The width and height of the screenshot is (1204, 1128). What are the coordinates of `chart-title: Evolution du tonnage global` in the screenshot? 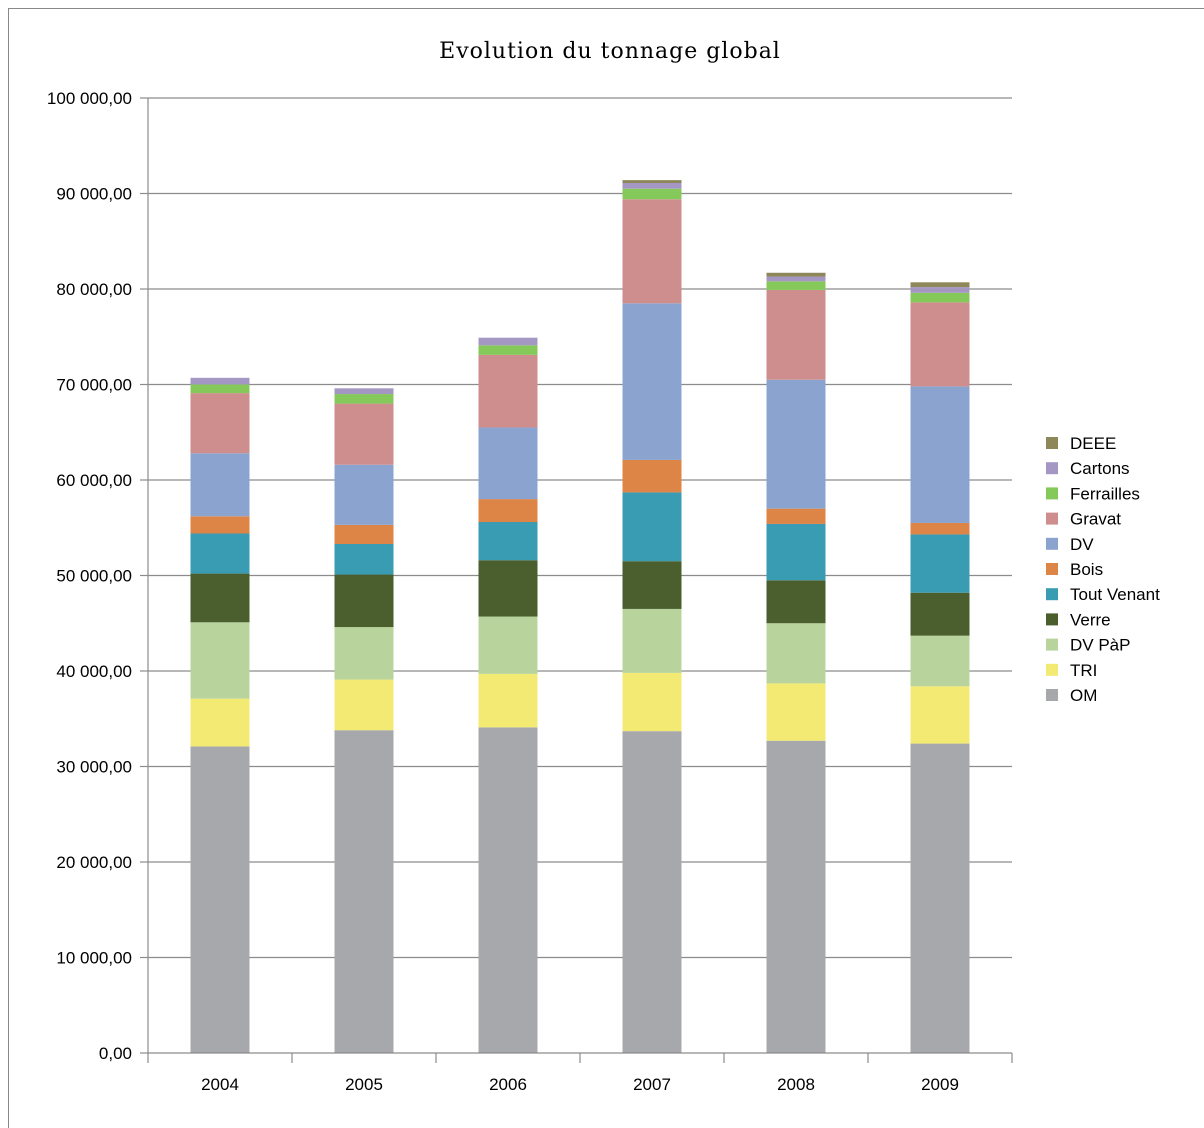 It's located at (610, 51).